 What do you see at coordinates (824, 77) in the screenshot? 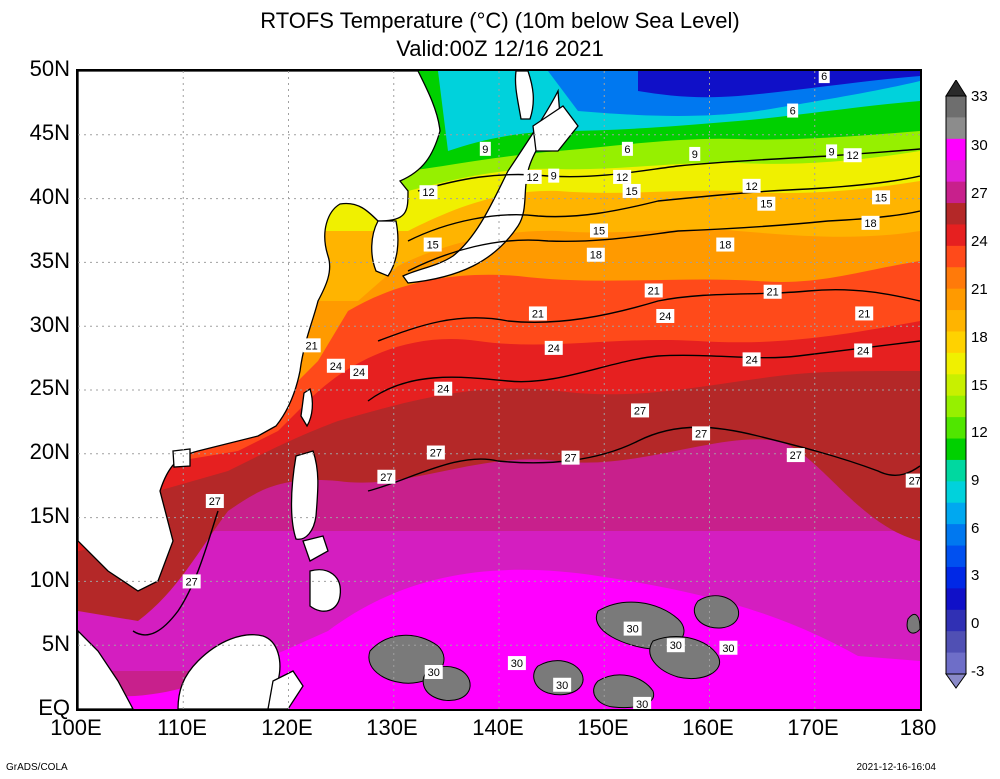
I see `contour-label-text: 6` at bounding box center [824, 77].